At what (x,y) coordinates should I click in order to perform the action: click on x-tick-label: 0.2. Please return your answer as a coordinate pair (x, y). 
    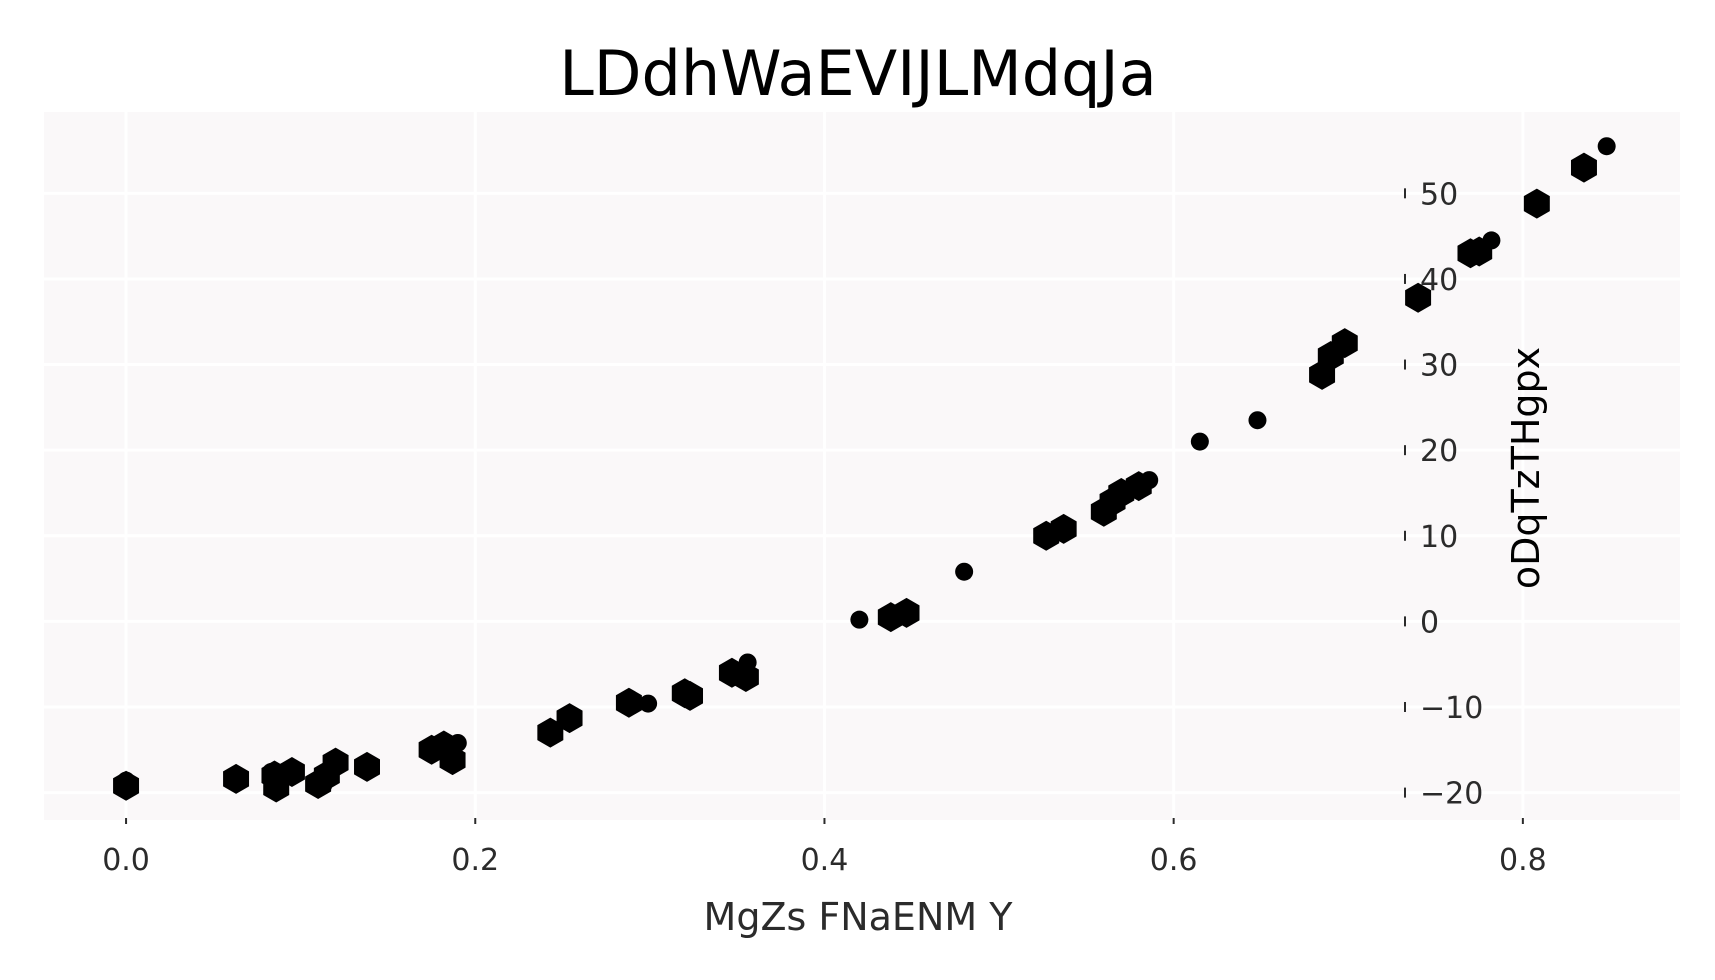
    Looking at the image, I should click on (475, 860).